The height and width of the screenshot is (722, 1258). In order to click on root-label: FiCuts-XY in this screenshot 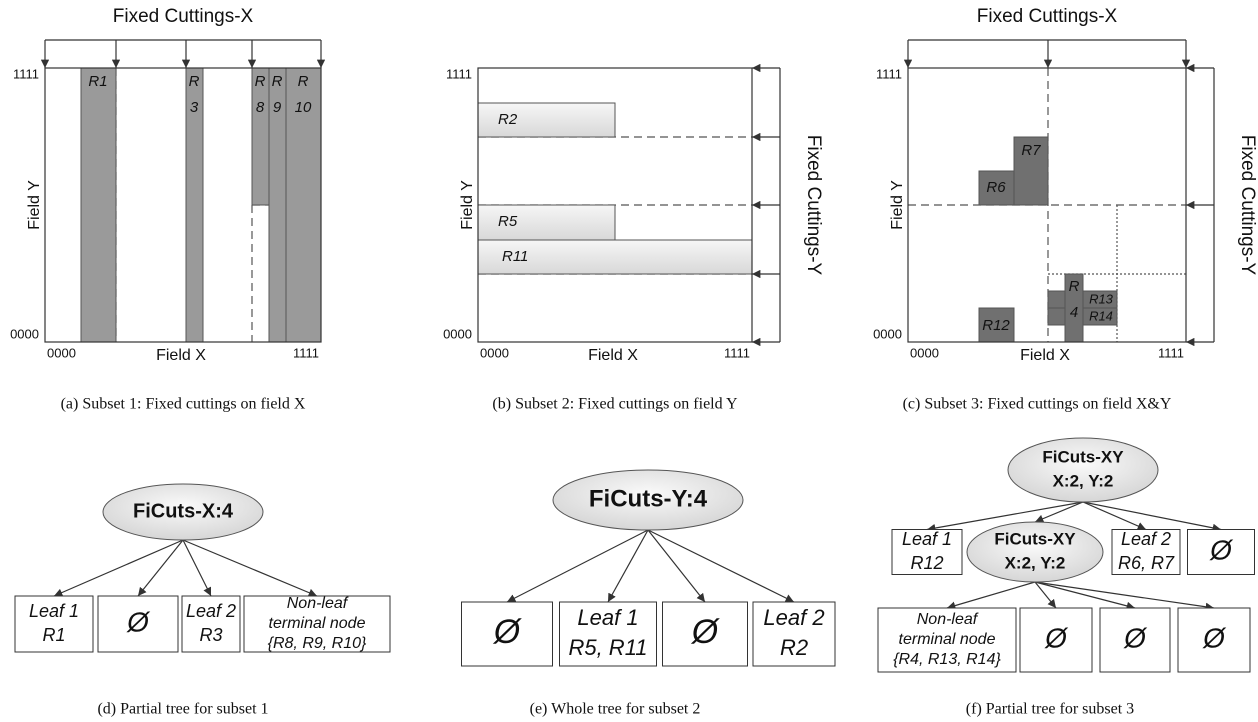, I will do `click(1035, 538)`.